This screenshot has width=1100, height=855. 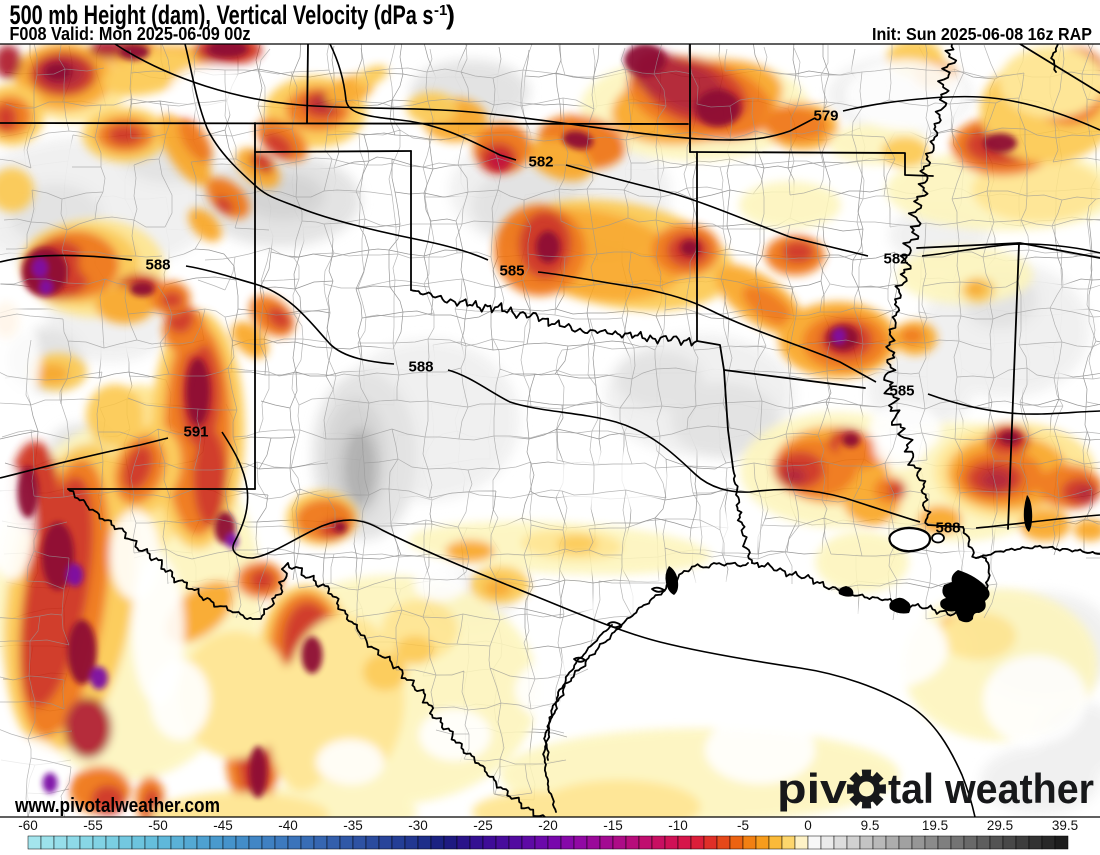 What do you see at coordinates (1000, 825) in the screenshot?
I see `svg-text: 29.5` at bounding box center [1000, 825].